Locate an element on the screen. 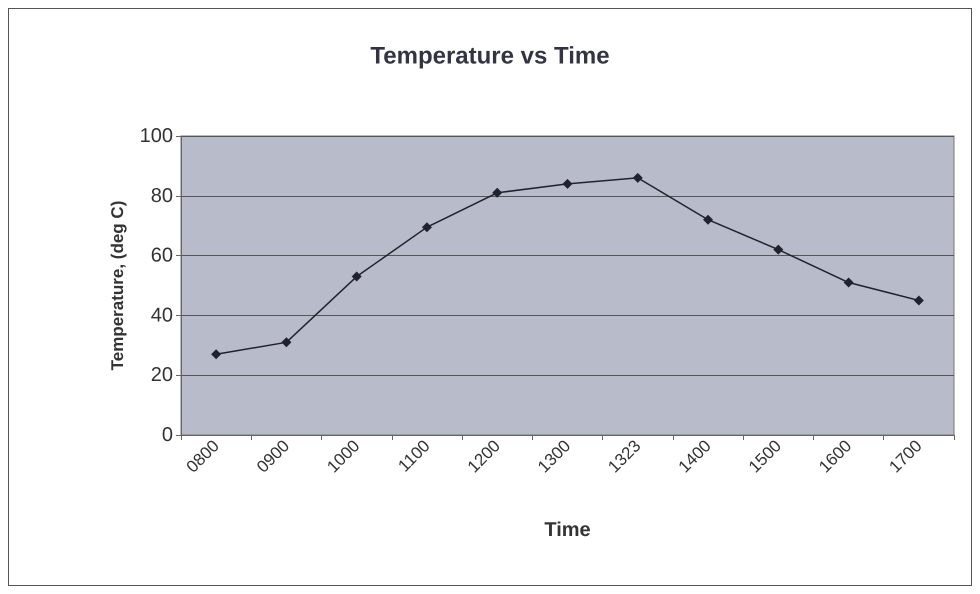  y-tick-label: 80 is located at coordinates (161, 195).